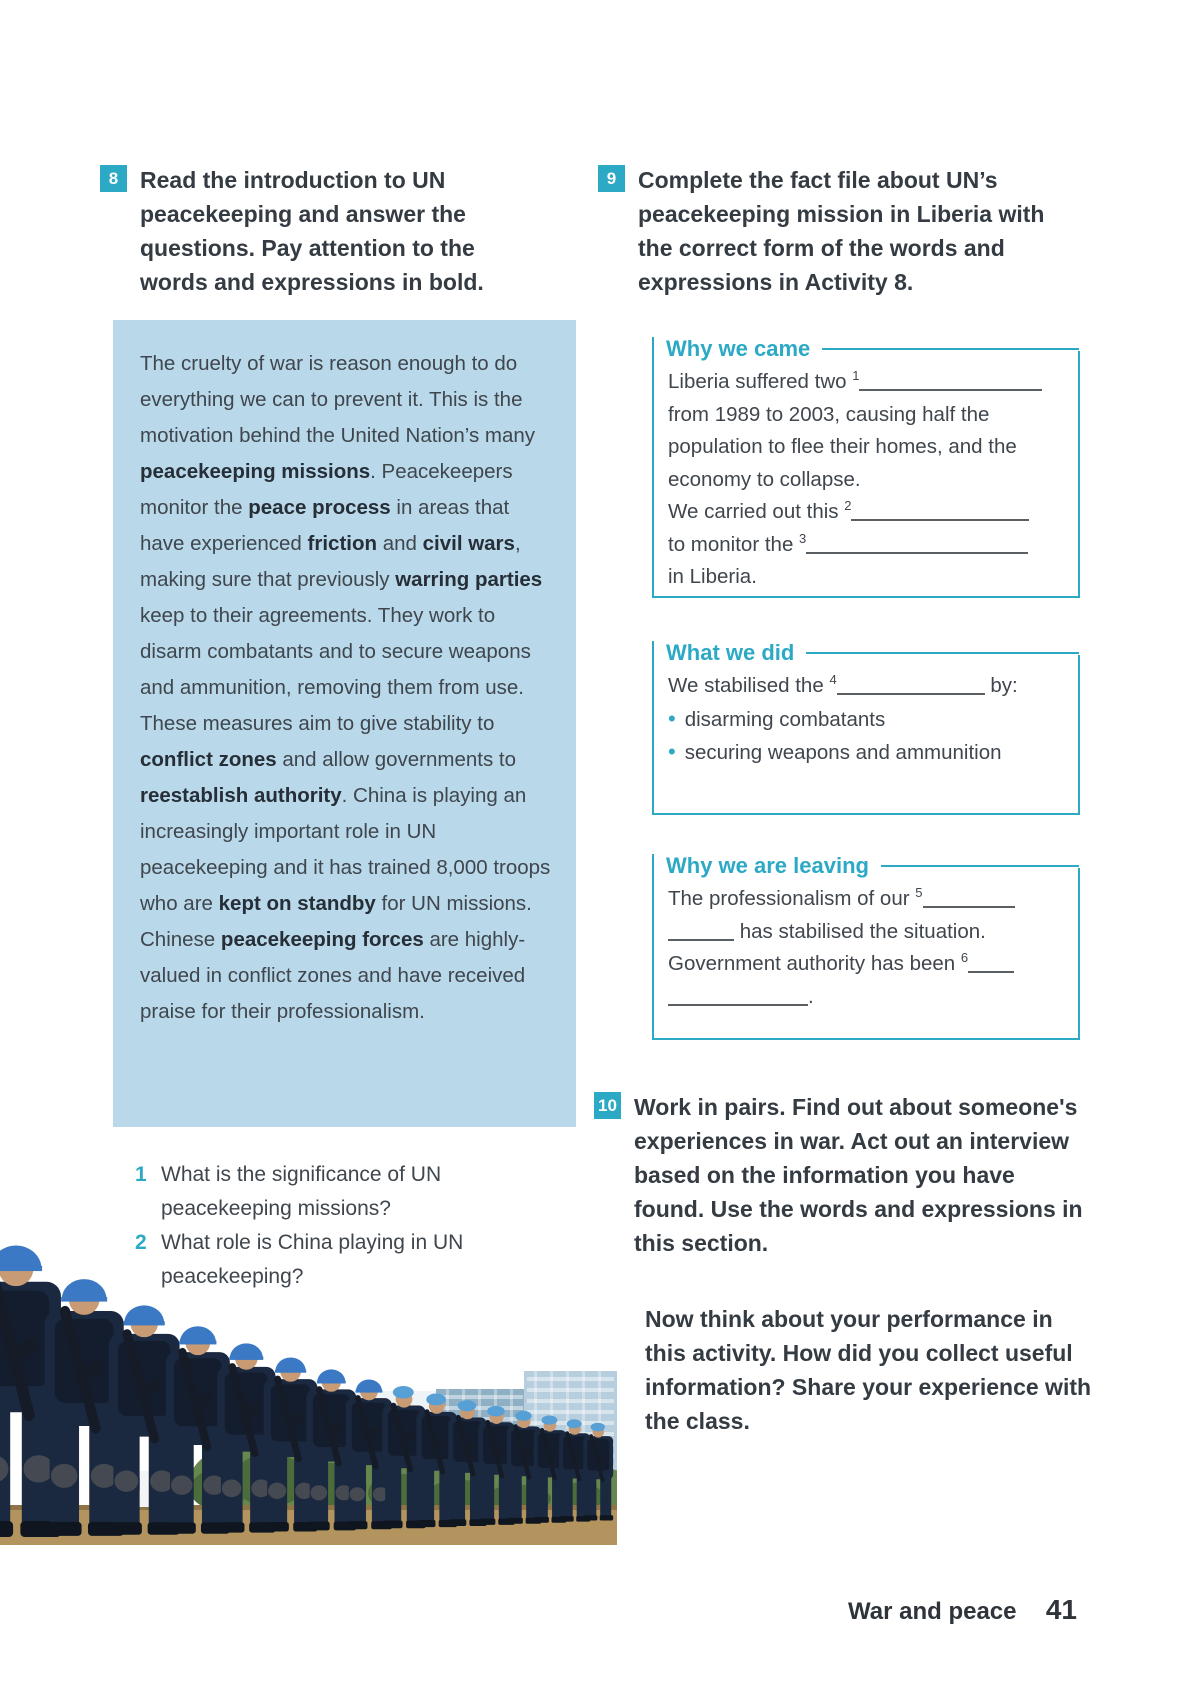  I want to click on fact-file-line: economy to collapse., so click(867, 480).